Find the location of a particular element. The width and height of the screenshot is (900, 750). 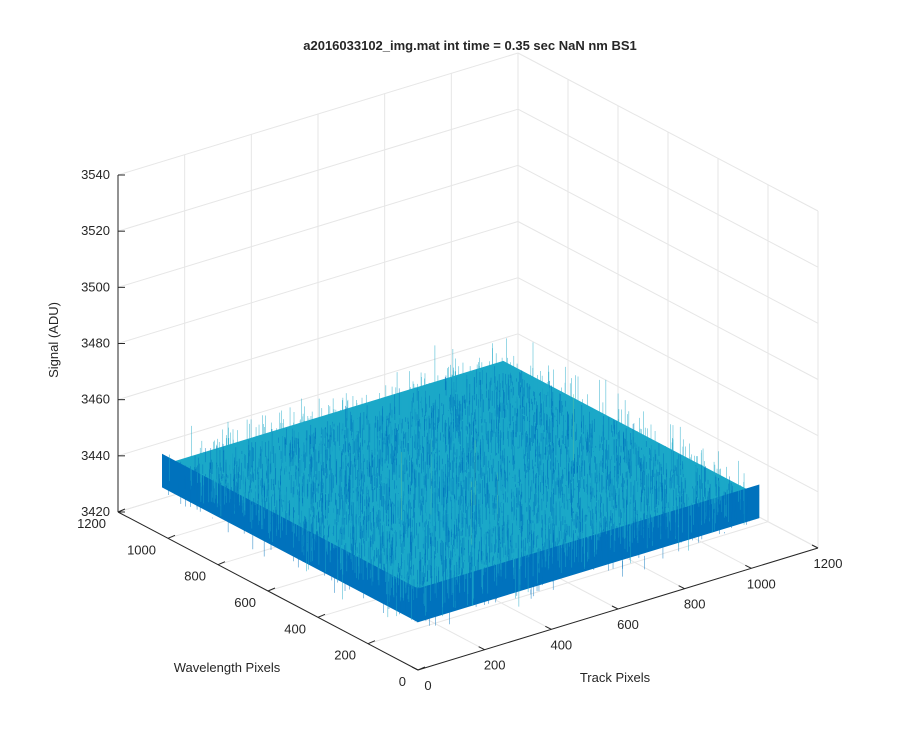

floor-grid-line is located at coordinates (568, 583).